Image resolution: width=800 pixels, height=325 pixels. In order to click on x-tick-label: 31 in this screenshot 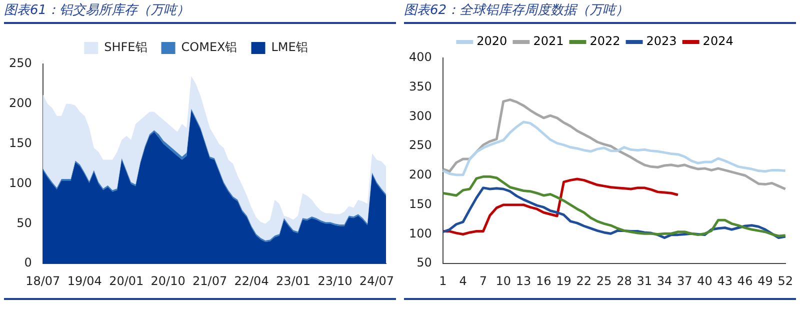, I will do `click(644, 281)`.